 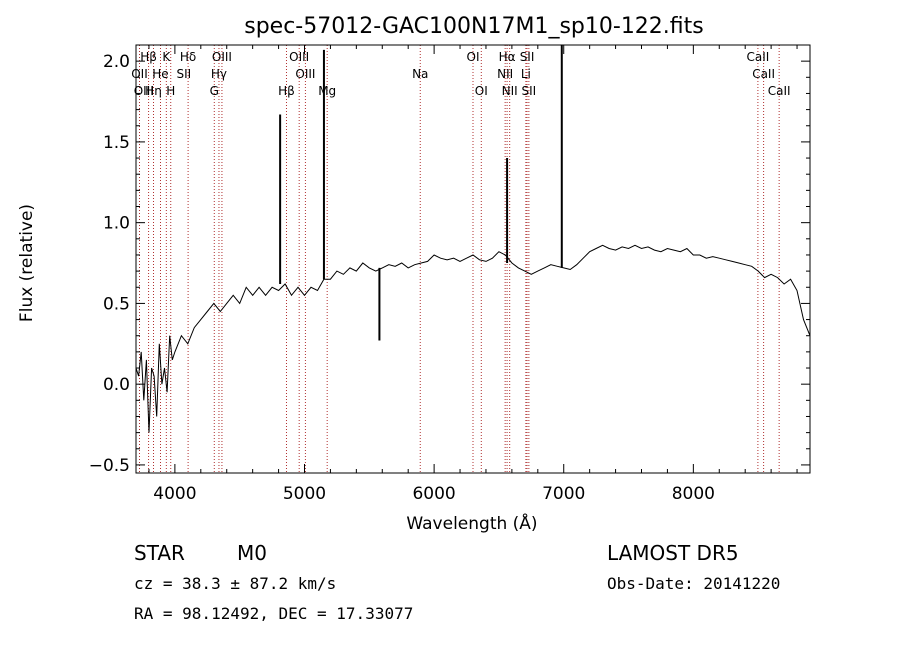 I want to click on x-tick-label: 5000, so click(x=304, y=494).